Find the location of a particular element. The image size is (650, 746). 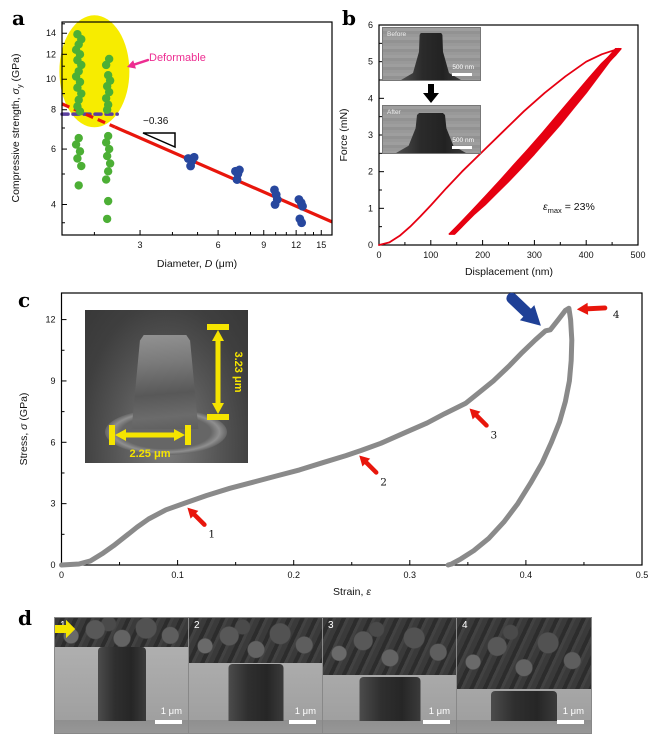

sem-pillar-inset: 3.23 μm 2.25 μm is located at coordinates (166, 386).